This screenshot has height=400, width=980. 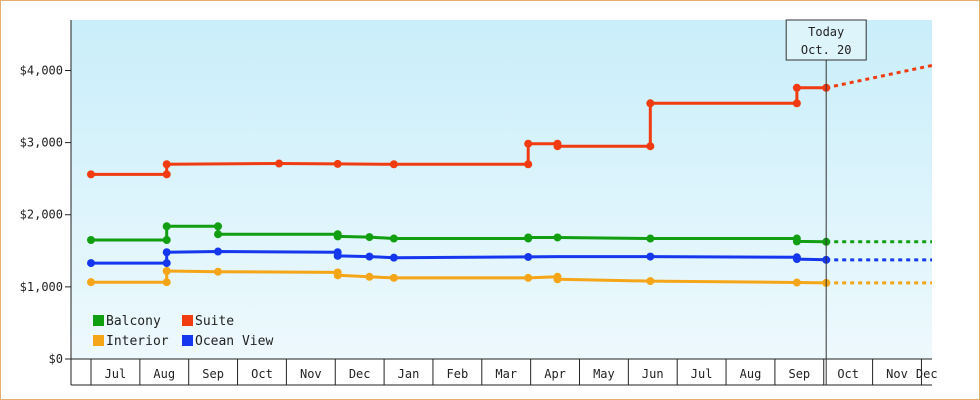 I want to click on x-tick-label: Apr, so click(x=555, y=374).